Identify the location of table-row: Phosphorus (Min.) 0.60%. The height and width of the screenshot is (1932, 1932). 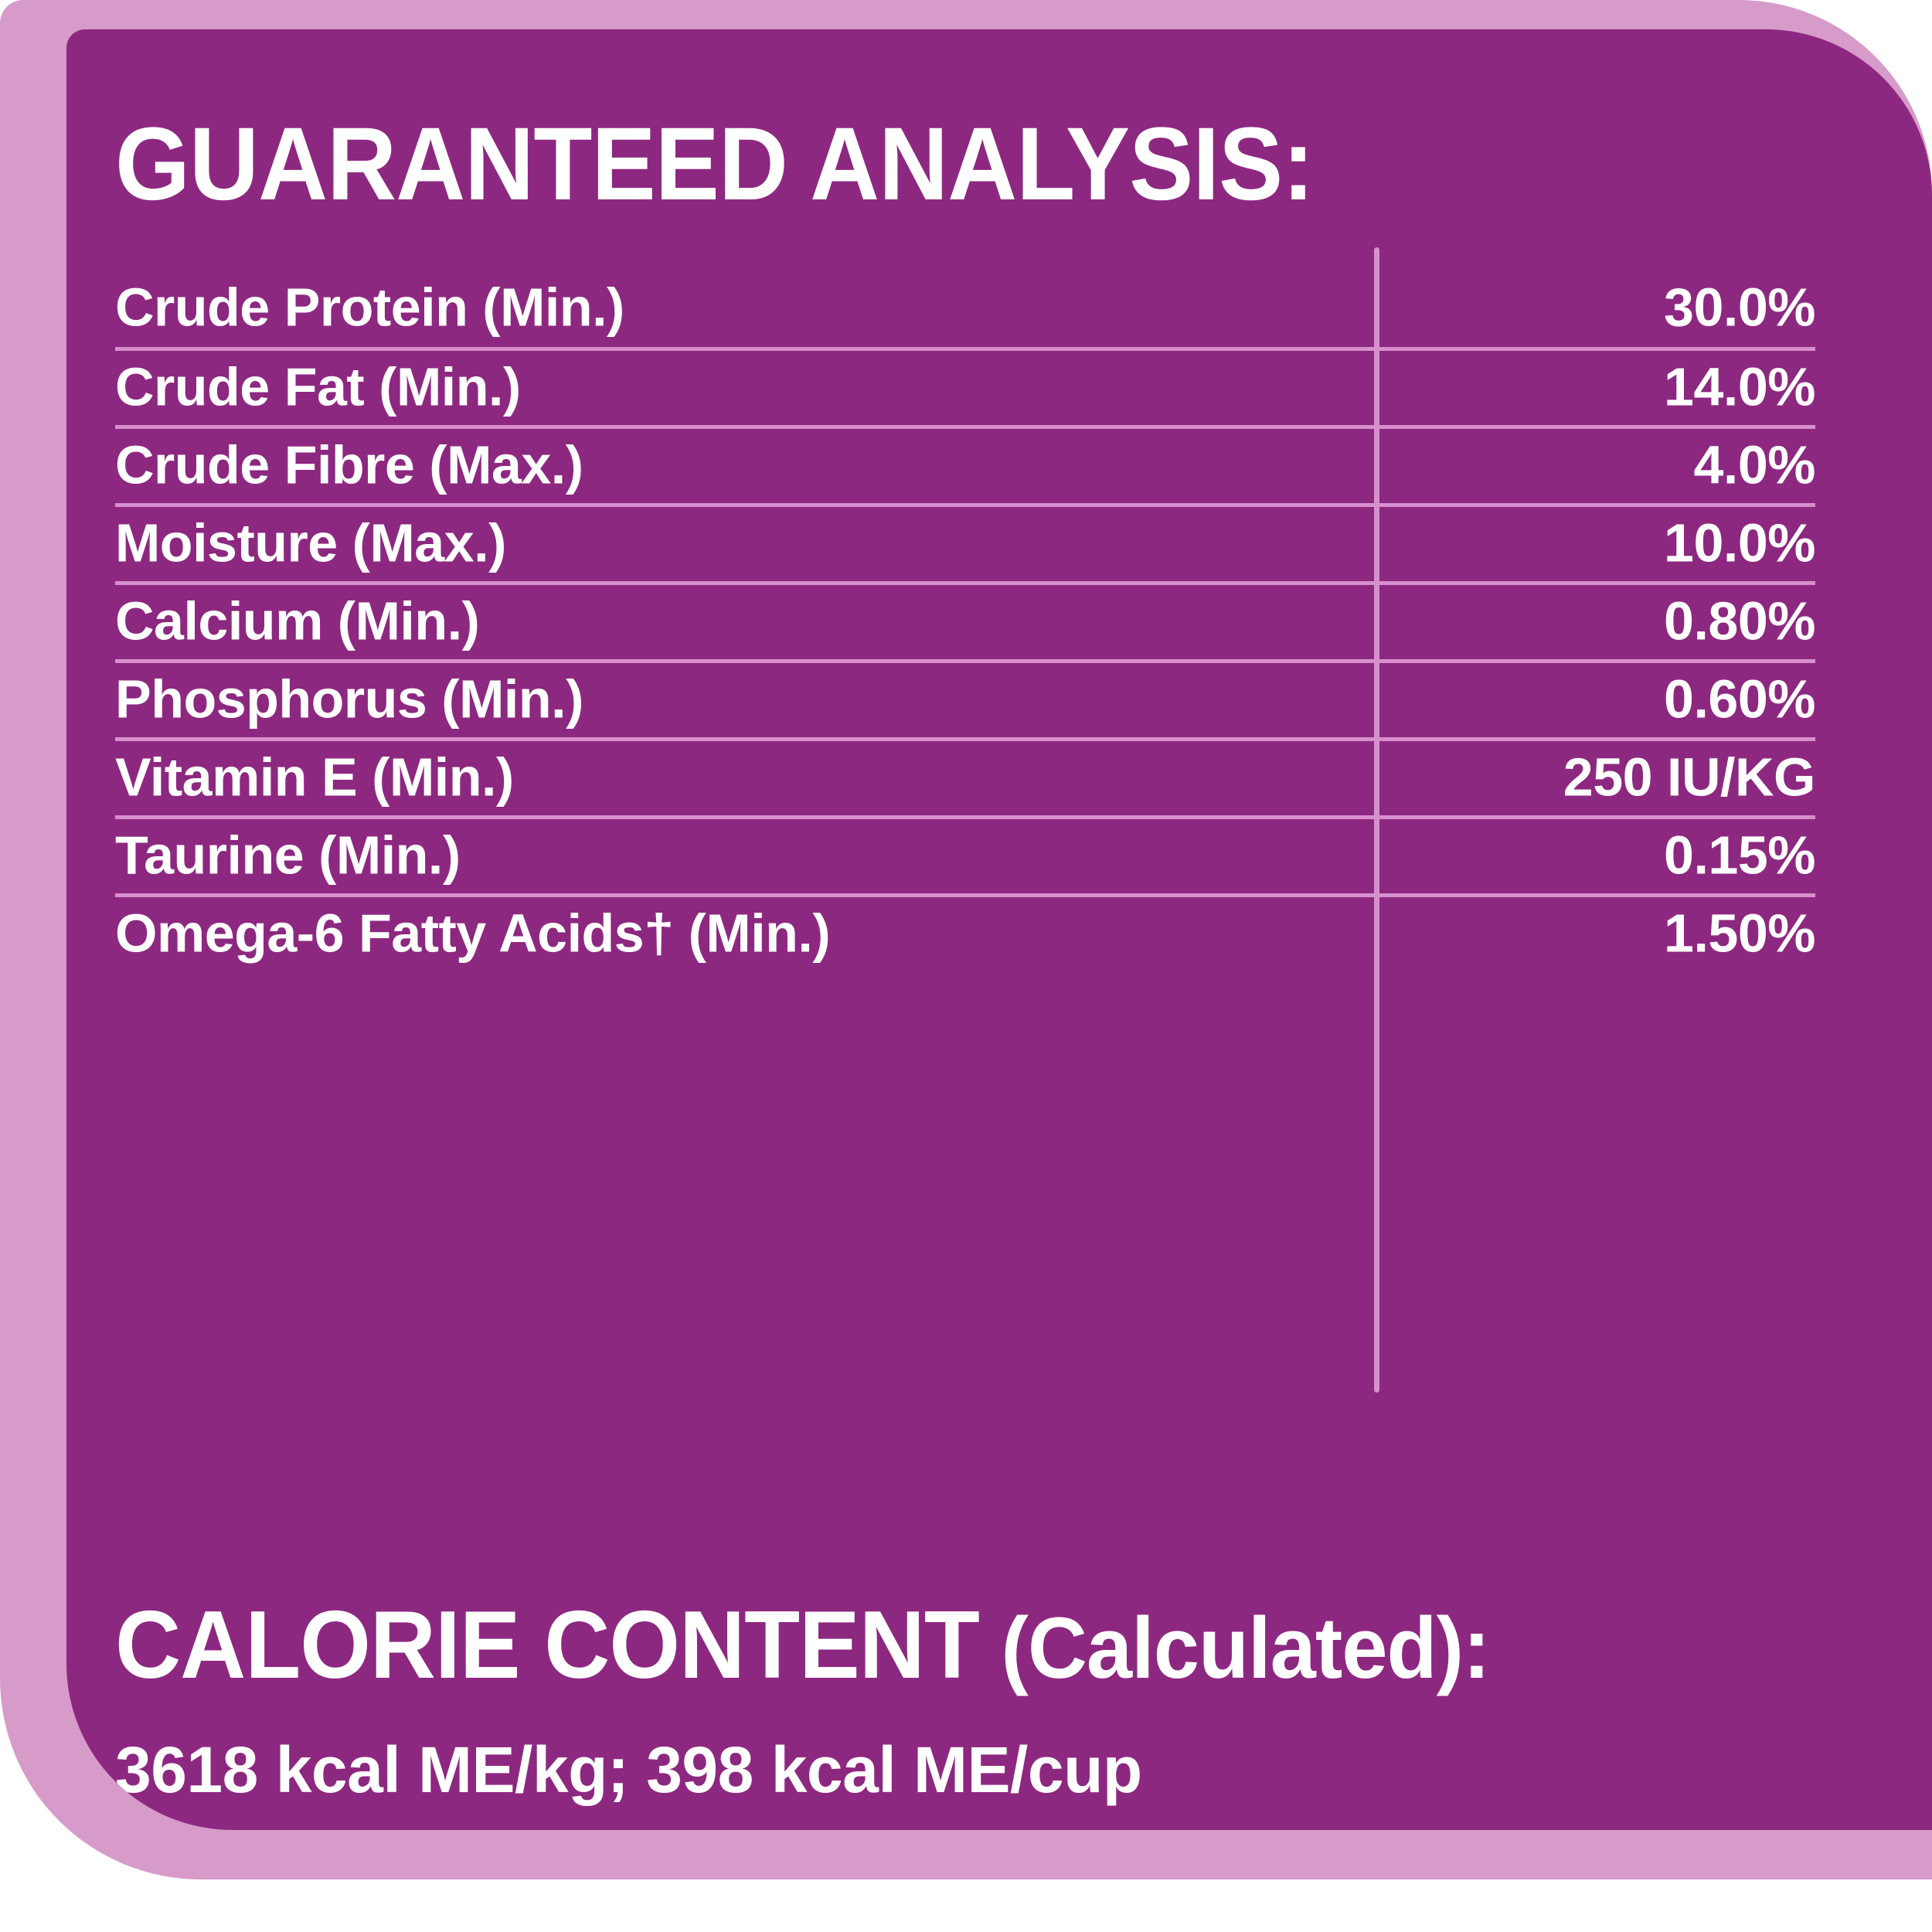
(965, 698).